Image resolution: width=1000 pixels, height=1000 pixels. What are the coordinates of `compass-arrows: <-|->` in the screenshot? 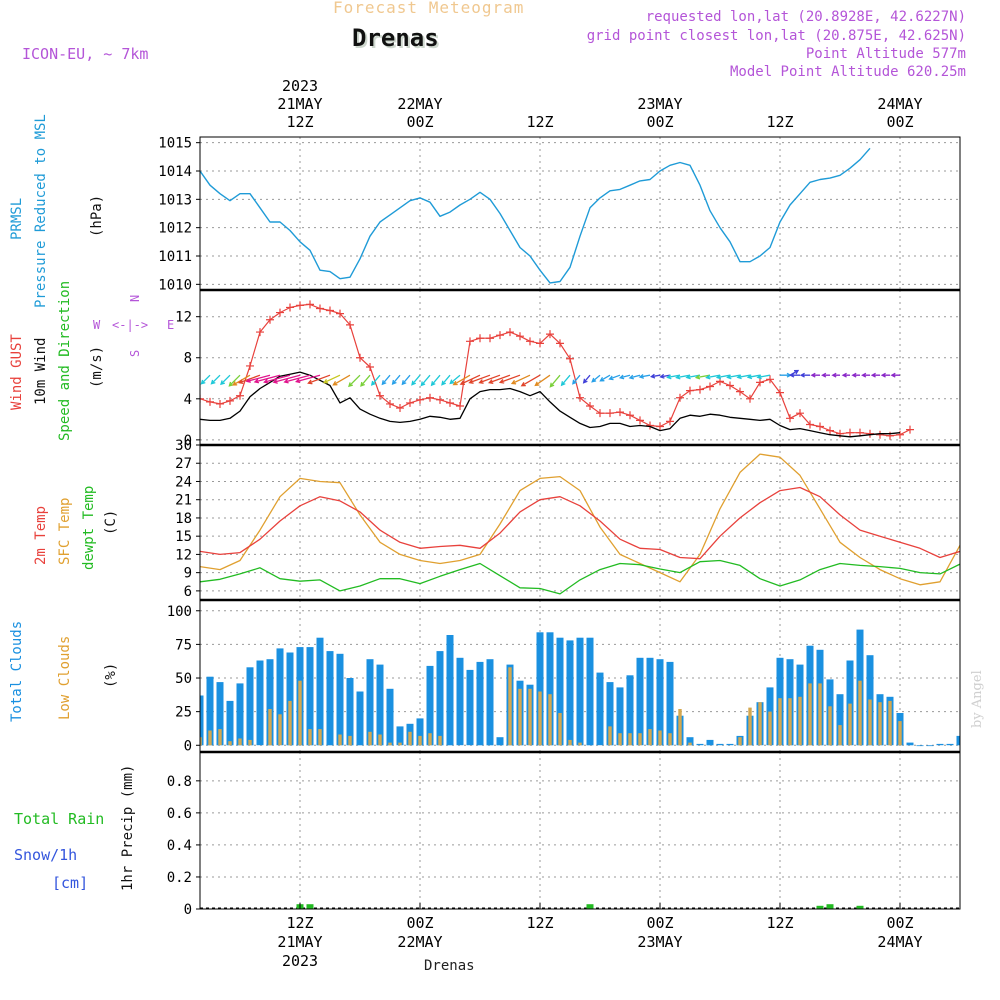 It's located at (130, 325).